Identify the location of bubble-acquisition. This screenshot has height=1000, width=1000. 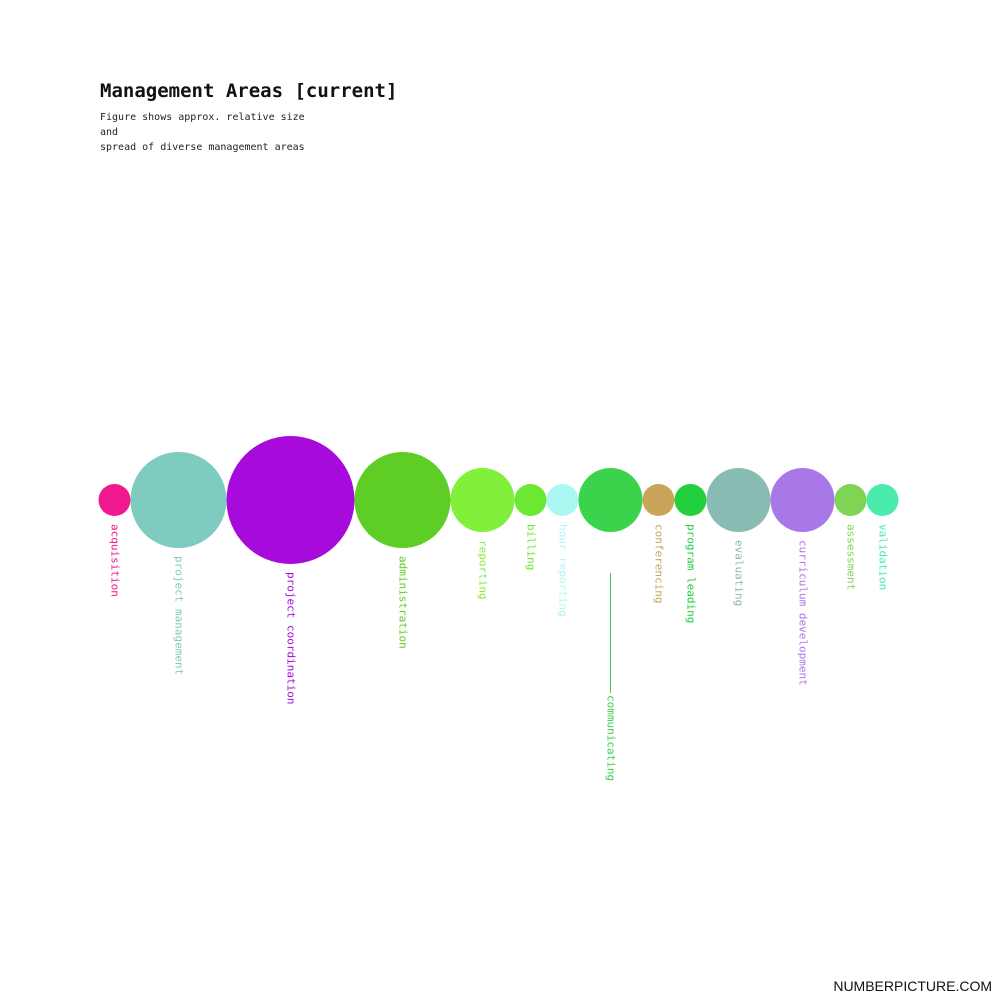
(114, 500).